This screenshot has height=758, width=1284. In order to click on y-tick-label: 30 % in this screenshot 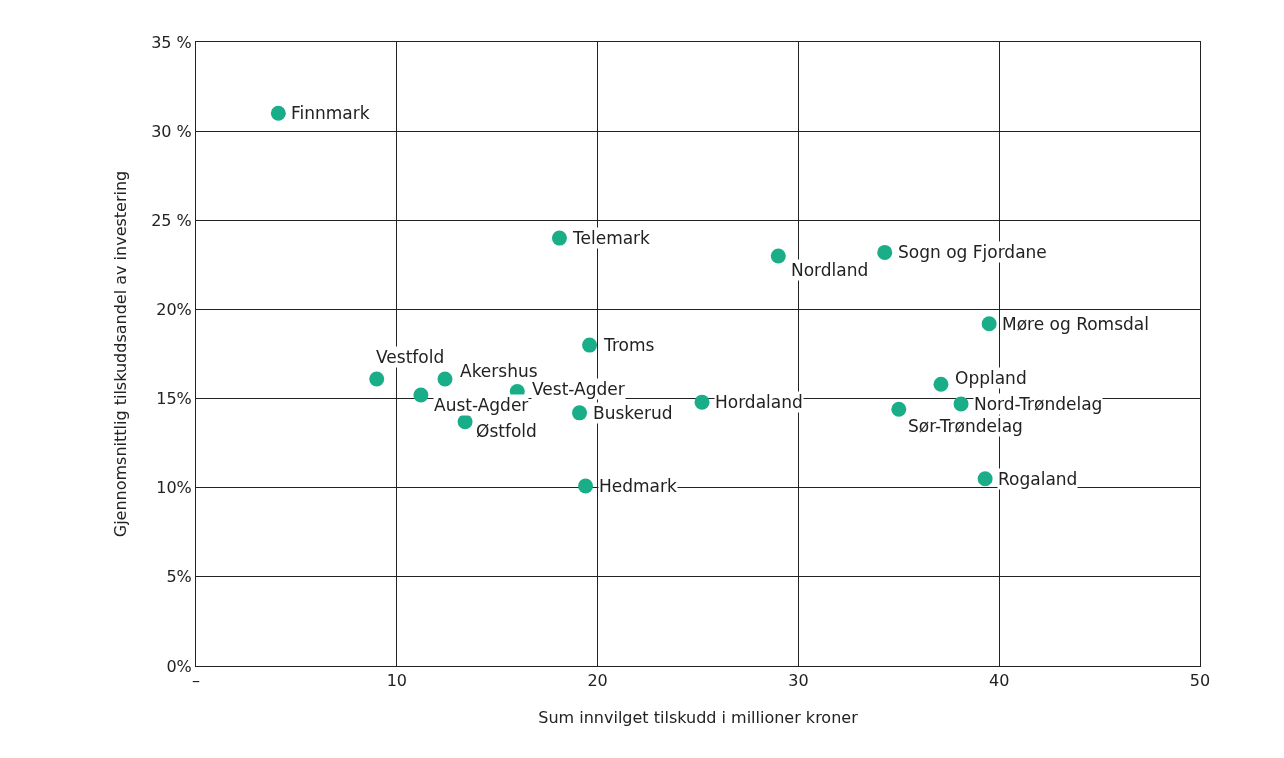, I will do `click(171, 131)`.